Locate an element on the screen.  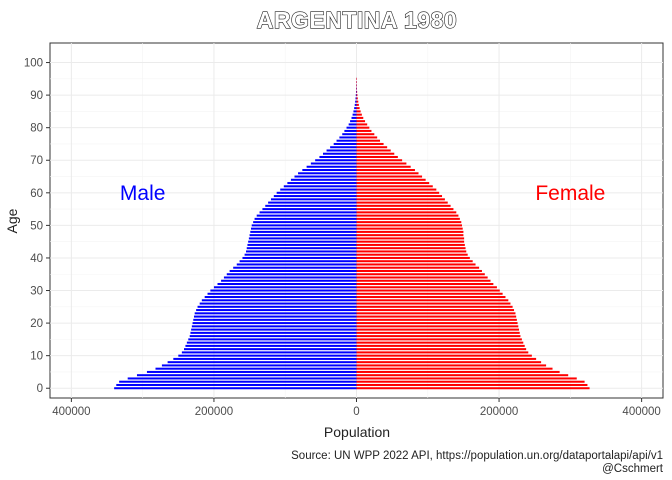
y-tick-label: 50 is located at coordinates (36, 226).